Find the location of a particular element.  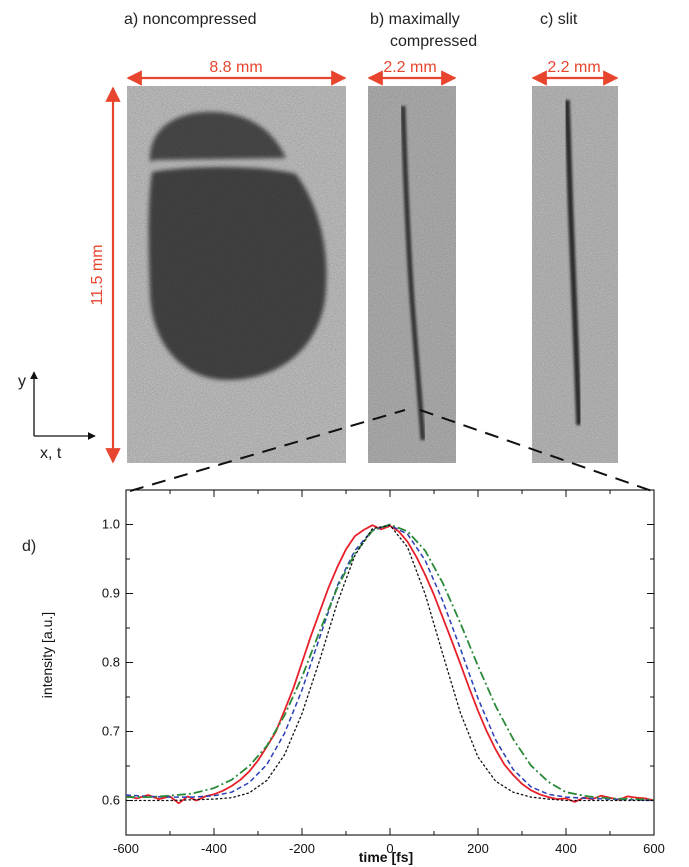

image-noncompressed is located at coordinates (236, 274).